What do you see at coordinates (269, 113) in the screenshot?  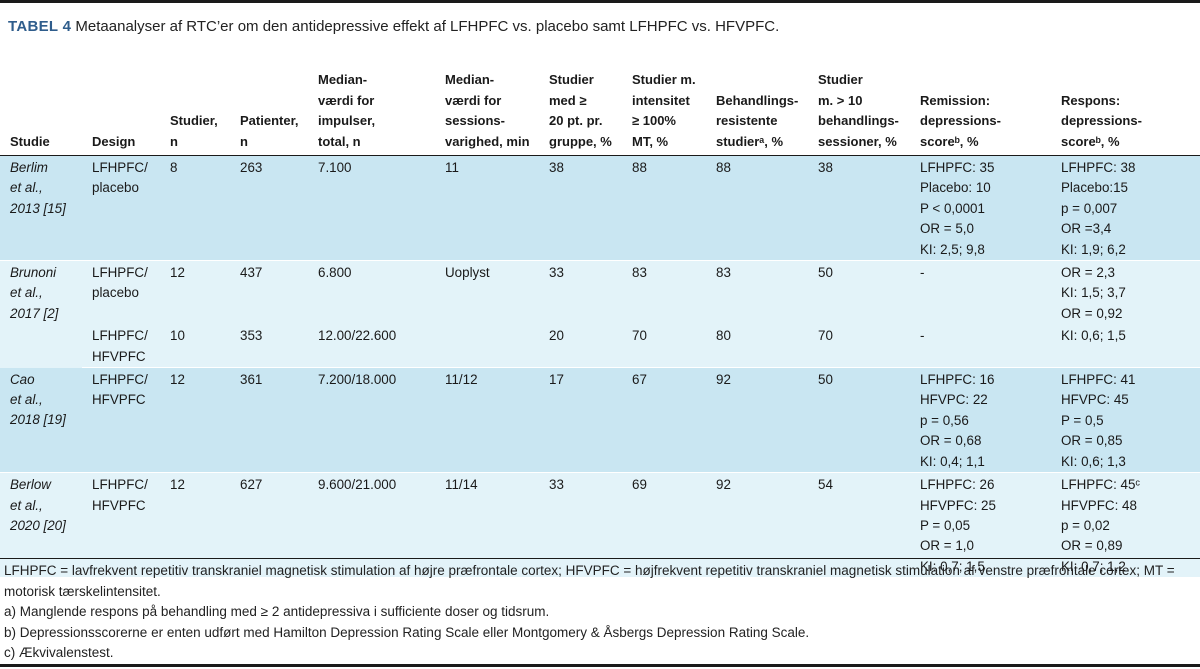 I see `column-header: Patienter, n` at bounding box center [269, 113].